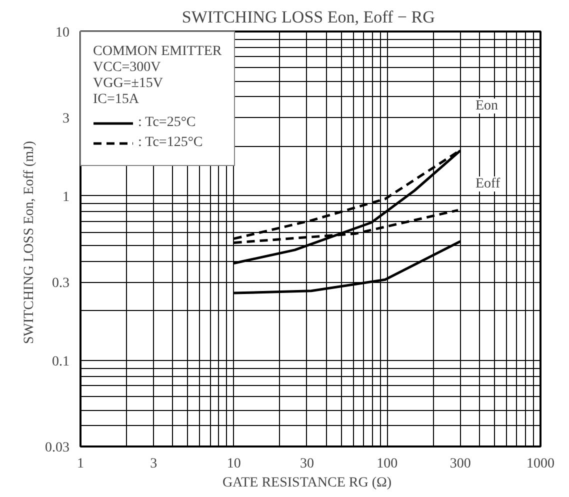  Describe the element at coordinates (170, 143) in the screenshot. I see `legend-label: : Tc=125°C` at that location.